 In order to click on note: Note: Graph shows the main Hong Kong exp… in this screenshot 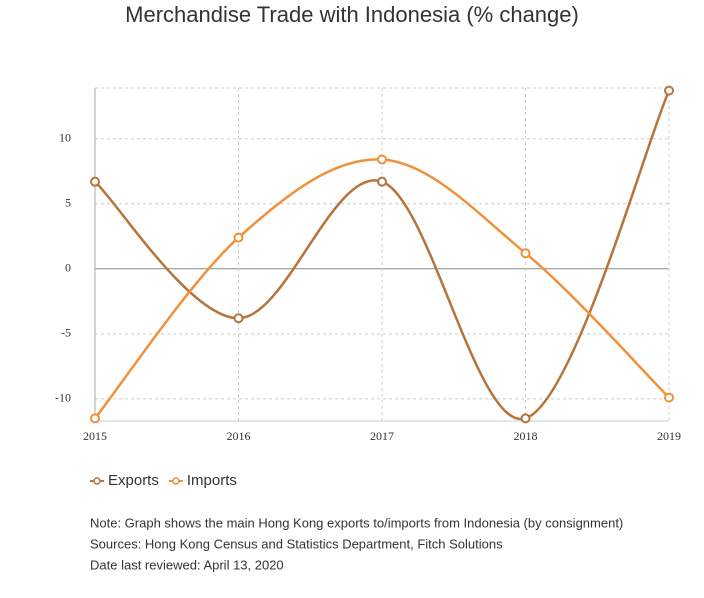, I will do `click(356, 522)`.